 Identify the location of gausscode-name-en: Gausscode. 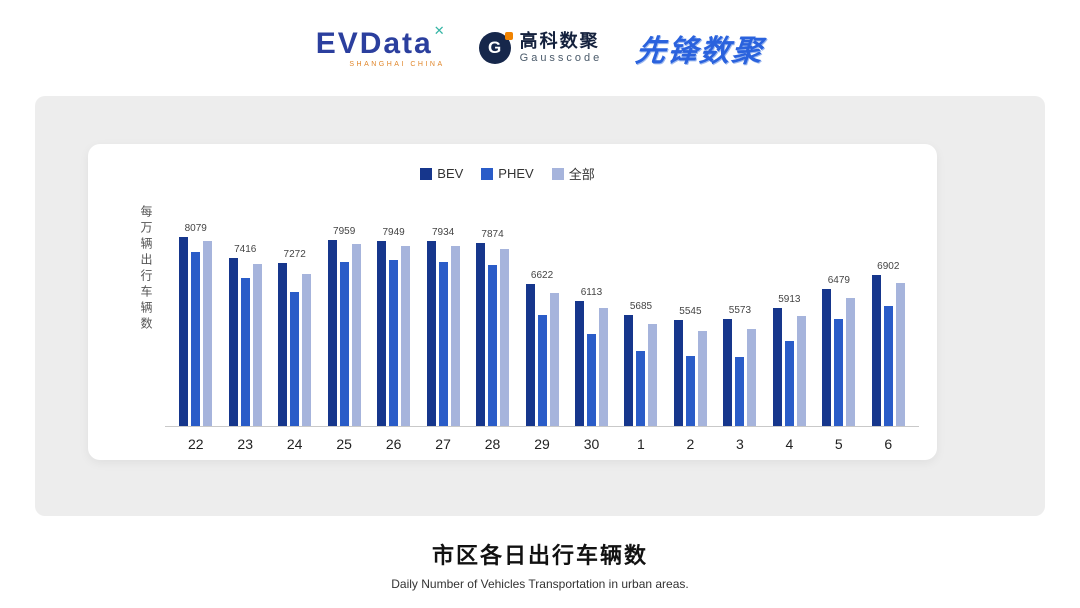
(561, 58).